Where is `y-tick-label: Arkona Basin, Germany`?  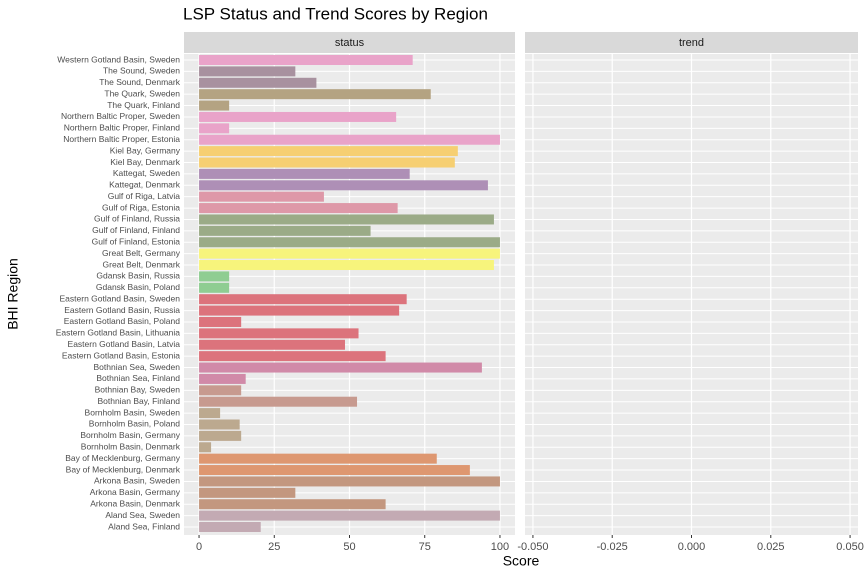 y-tick-label: Arkona Basin, Germany is located at coordinates (135, 492).